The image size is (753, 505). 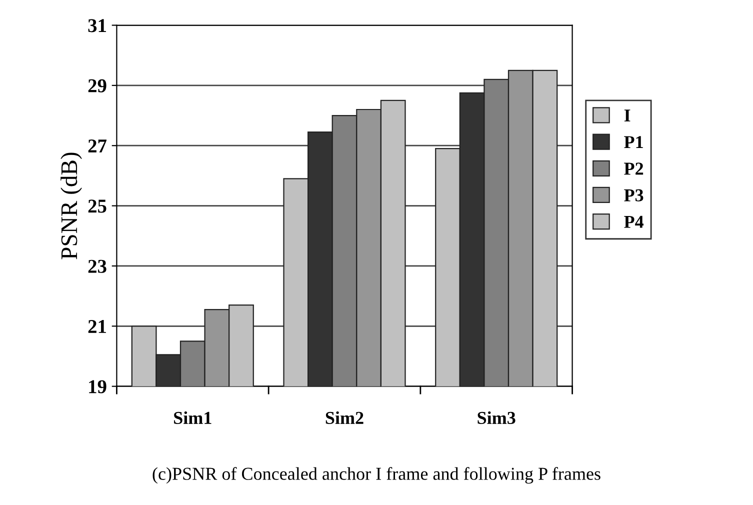 What do you see at coordinates (97, 387) in the screenshot?
I see `y-tick-label: 19` at bounding box center [97, 387].